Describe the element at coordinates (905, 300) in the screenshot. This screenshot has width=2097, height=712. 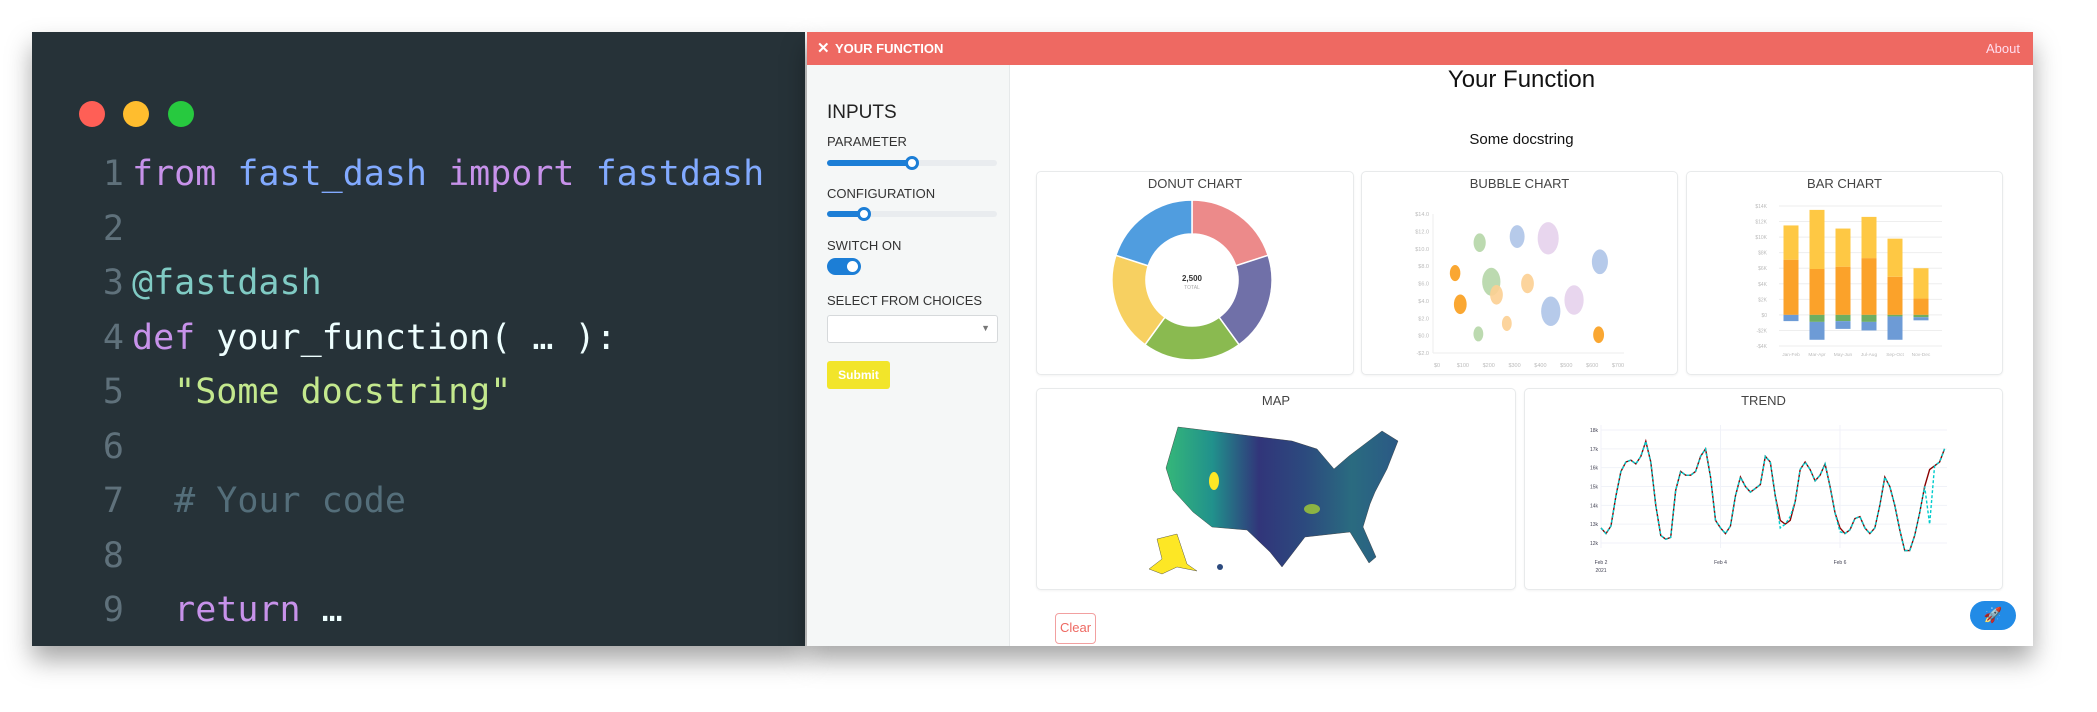
I see `select-label: SELECT FROM CHOICES` at that location.